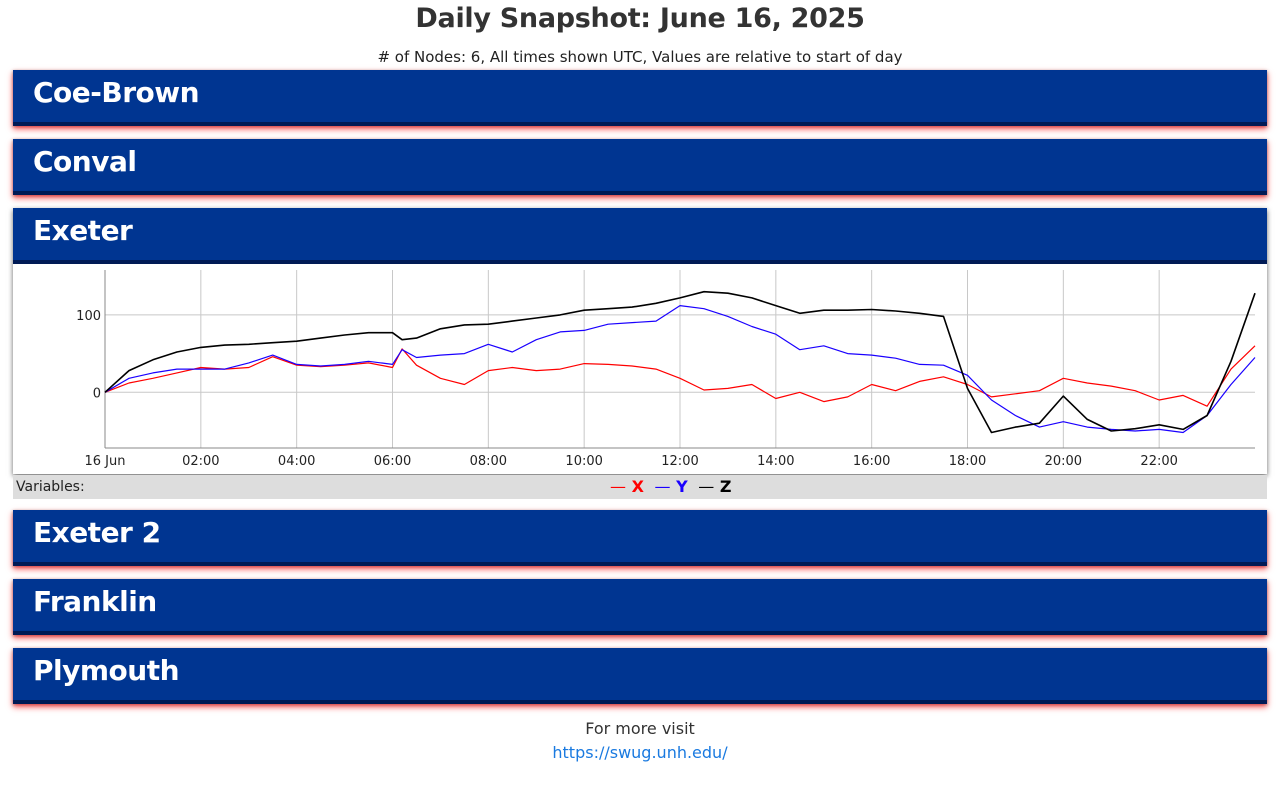  I want to click on x-tick-label: 10:00, so click(583, 461).